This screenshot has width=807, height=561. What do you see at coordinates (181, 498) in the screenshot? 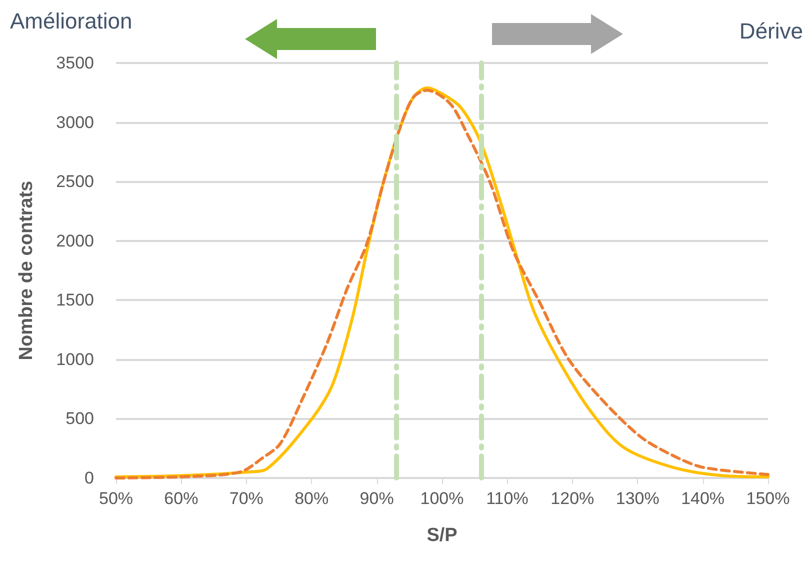
I see `x-tick-label: 60%` at bounding box center [181, 498].